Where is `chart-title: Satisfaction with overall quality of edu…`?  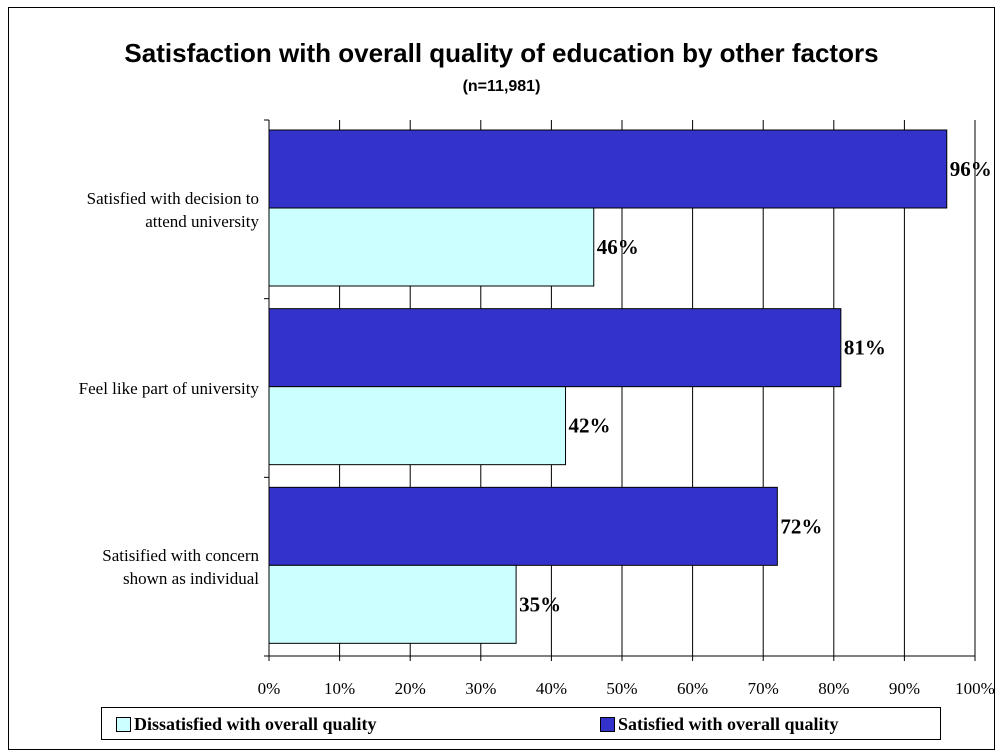 chart-title: Satisfaction with overall quality of edu… is located at coordinates (501, 53).